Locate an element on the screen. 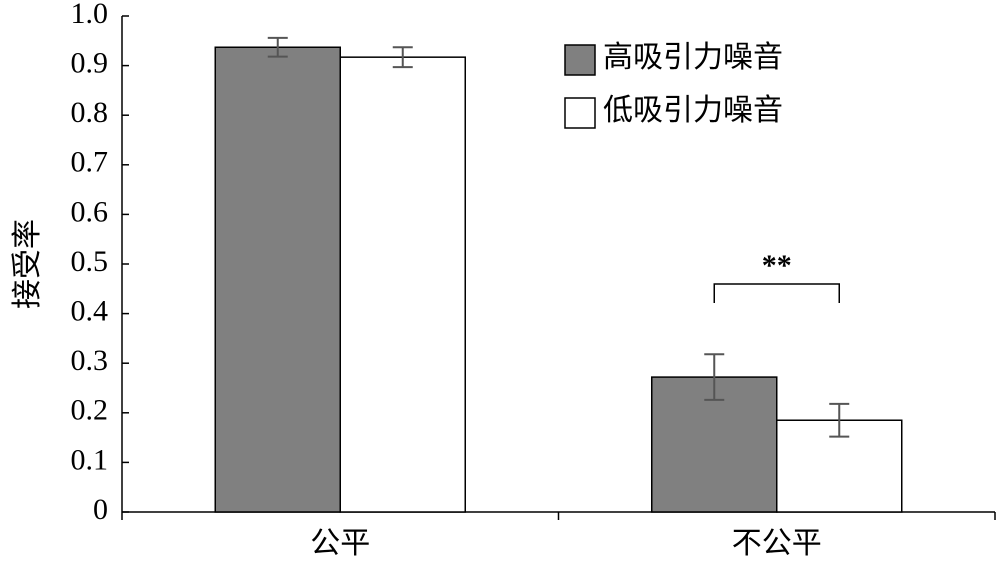 The height and width of the screenshot is (566, 1000). y-tick-label: 0.7 is located at coordinates (90, 162).